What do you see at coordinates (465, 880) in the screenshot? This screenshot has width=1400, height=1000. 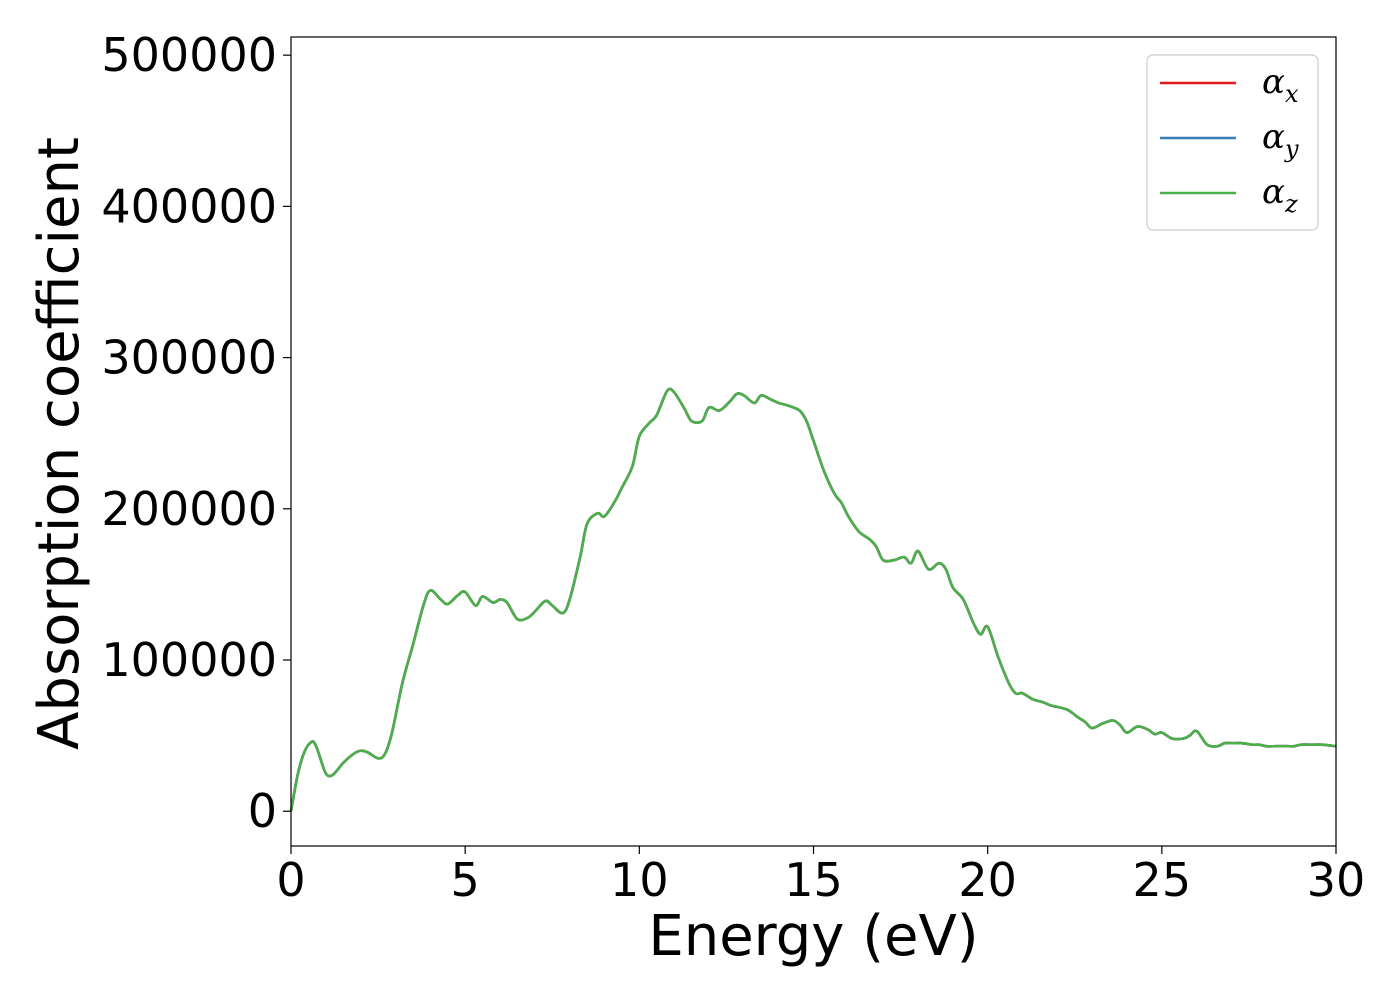 I see `x-tick-label: 5` at bounding box center [465, 880].